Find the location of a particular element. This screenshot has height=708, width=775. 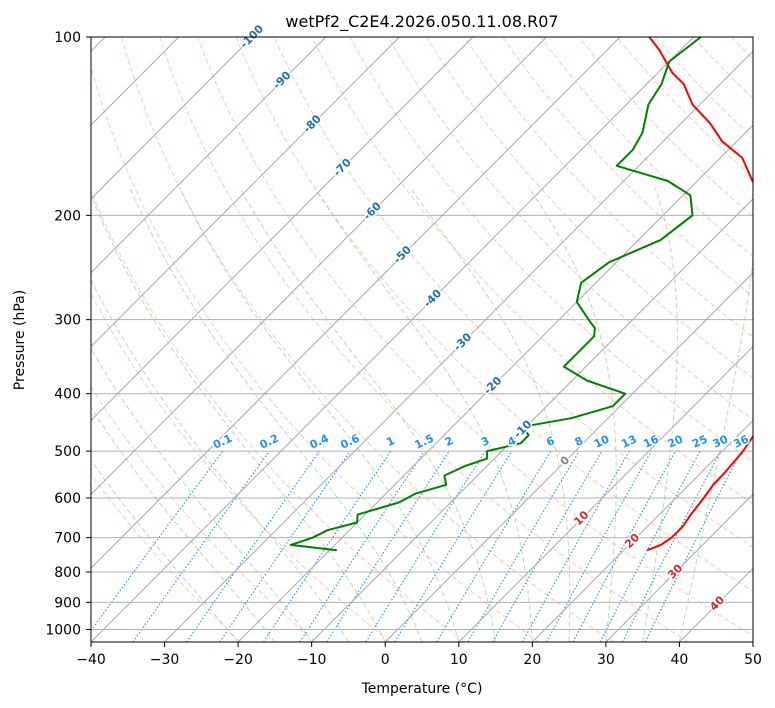

y-axis-label: Pressure (hPa) is located at coordinates (20, 340).